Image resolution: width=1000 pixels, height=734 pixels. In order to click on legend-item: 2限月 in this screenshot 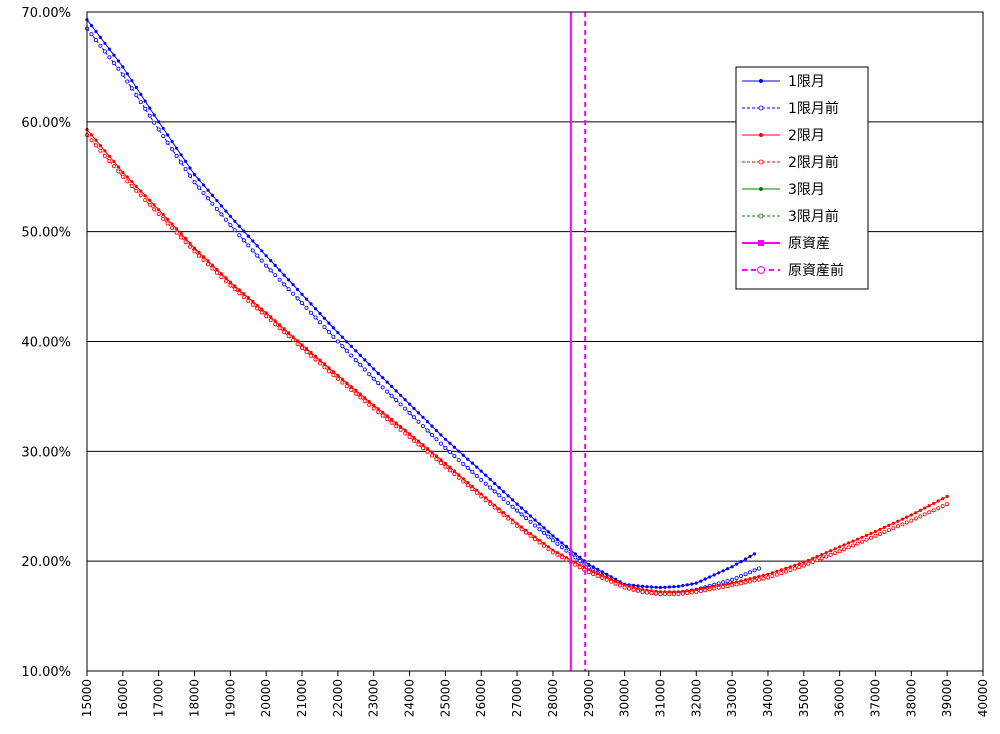, I will do `click(783, 136)`.